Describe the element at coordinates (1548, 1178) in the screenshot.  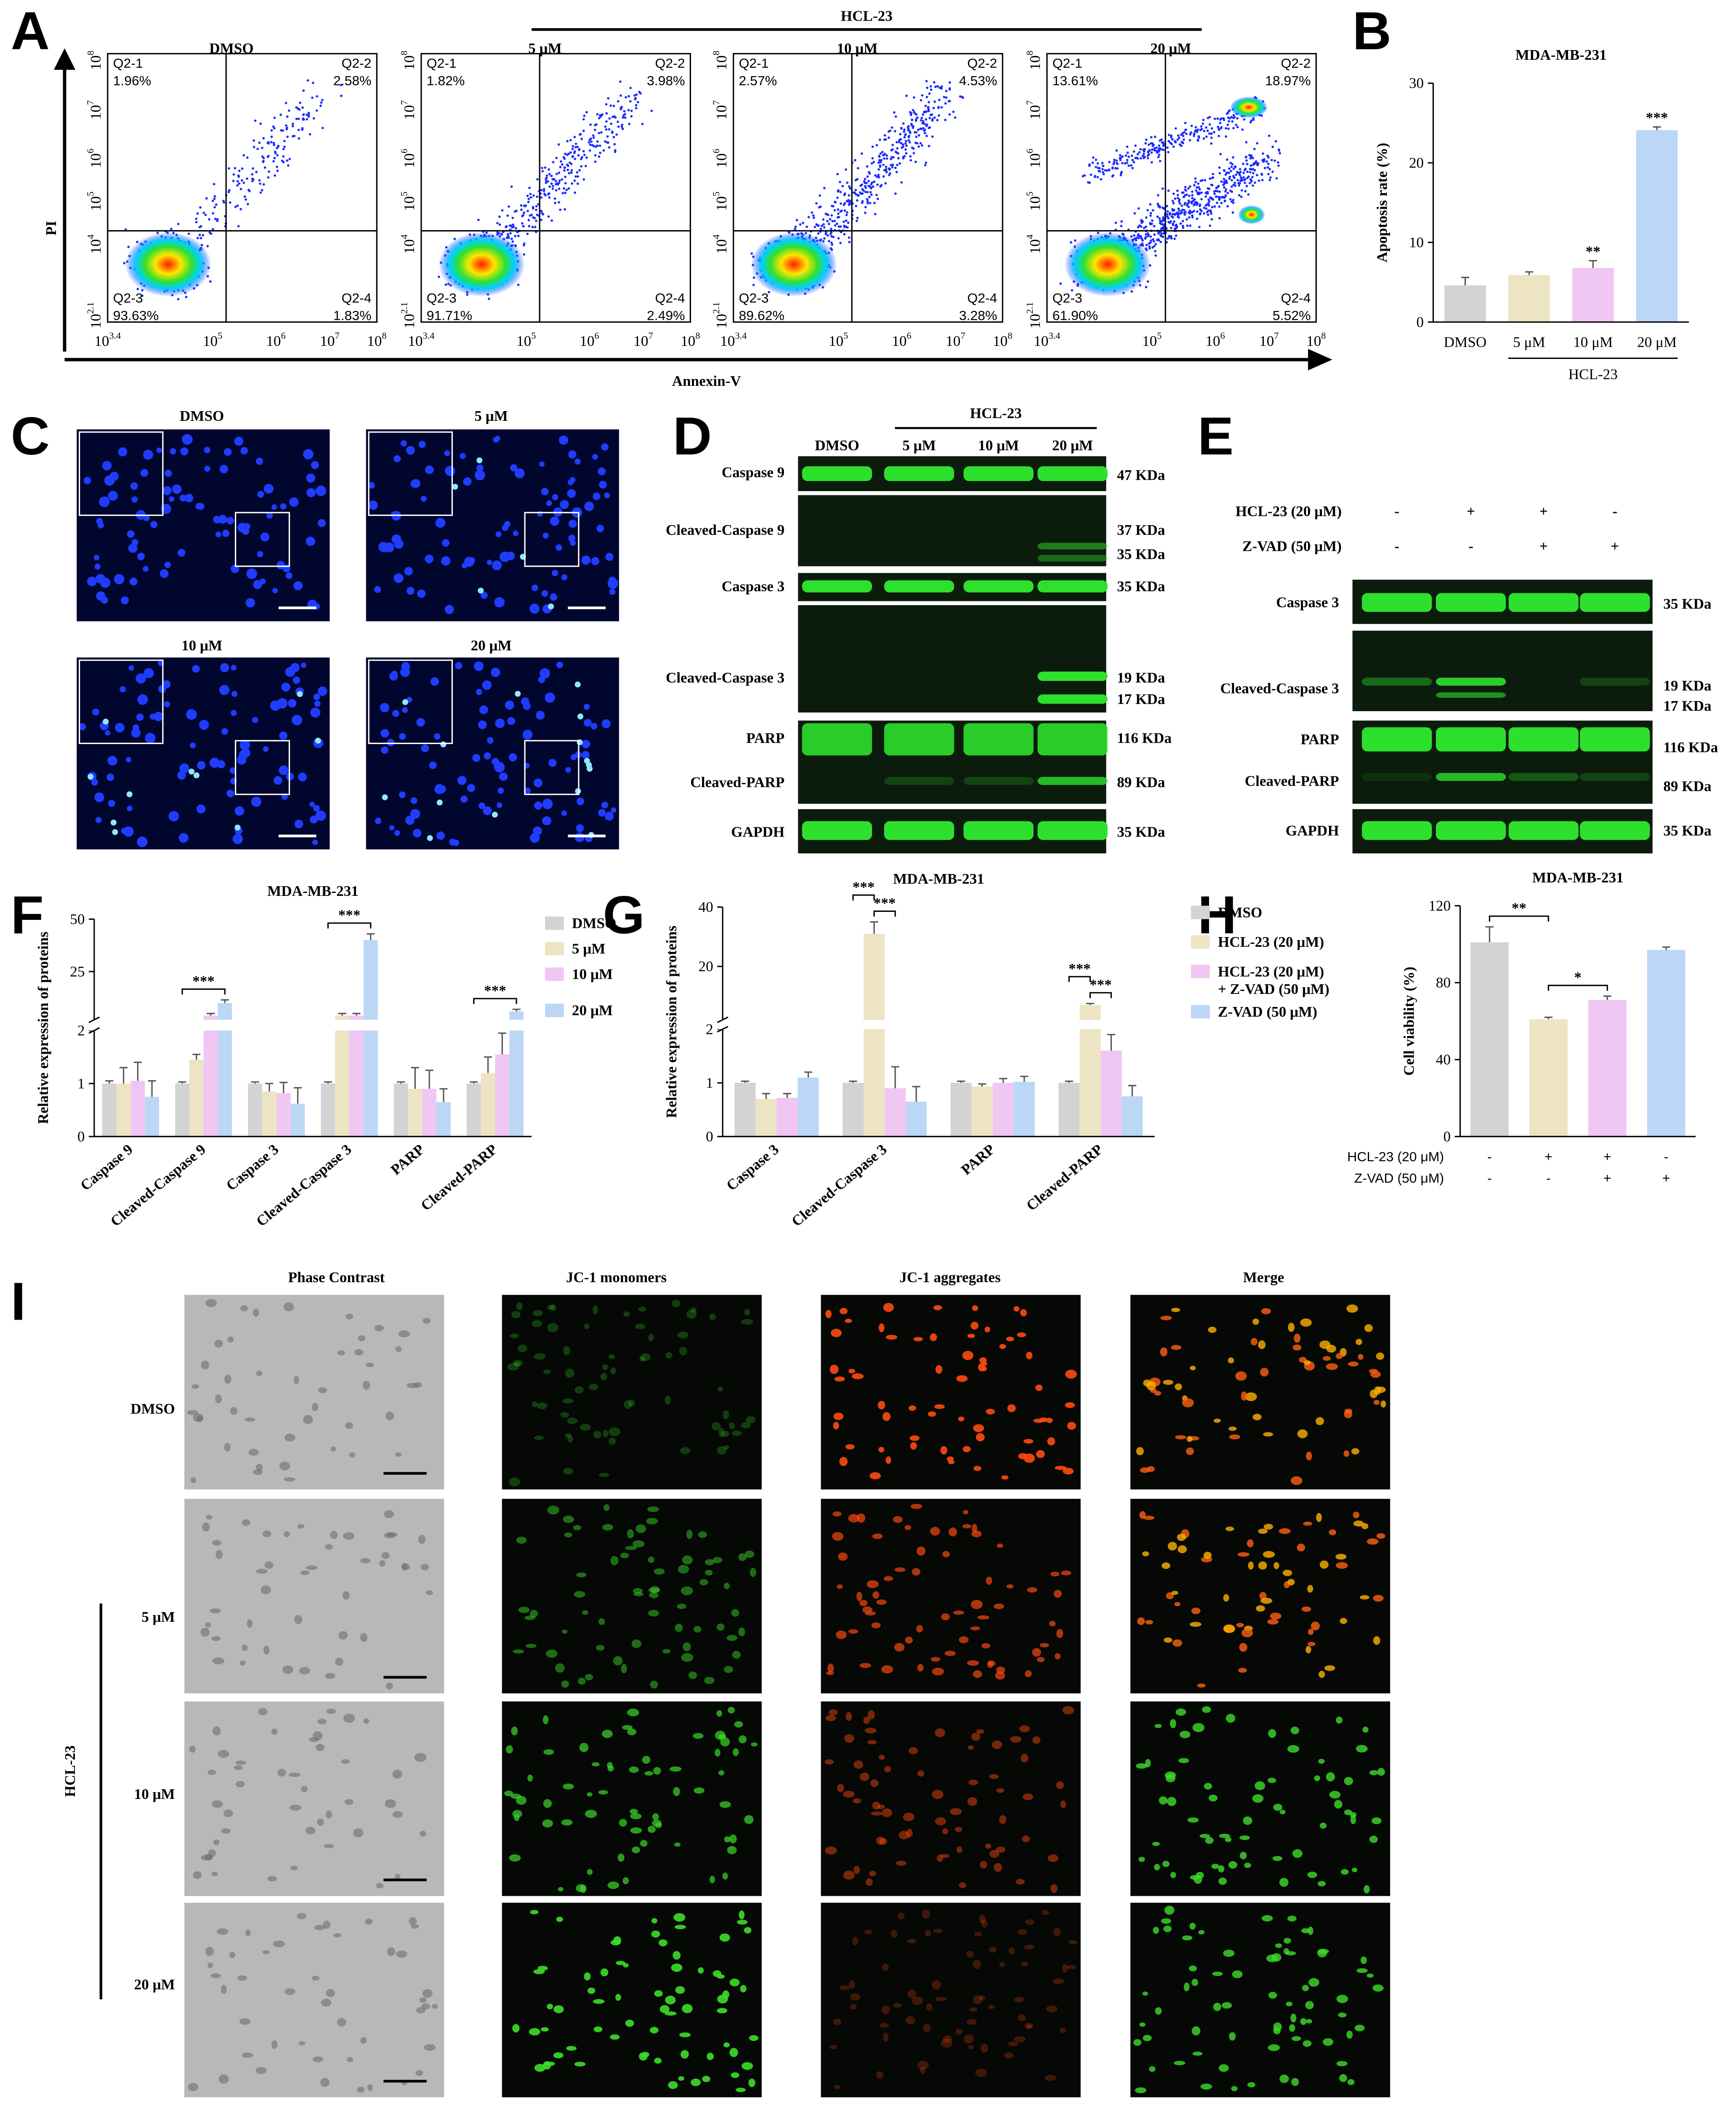
I see `condition-sign: -` at that location.